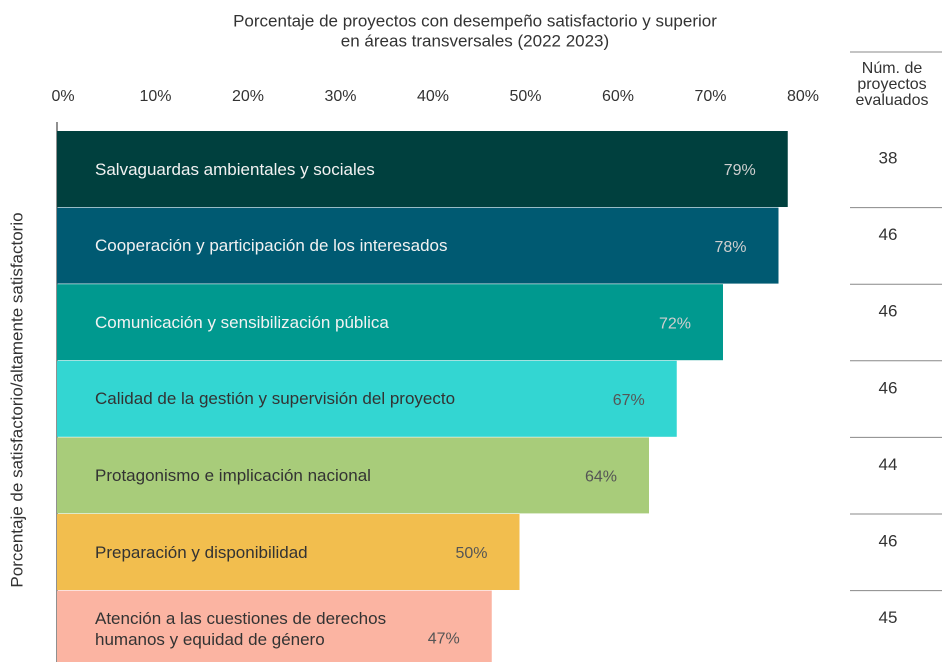 The width and height of the screenshot is (945, 662). I want to click on value-label: 47%, so click(444, 638).